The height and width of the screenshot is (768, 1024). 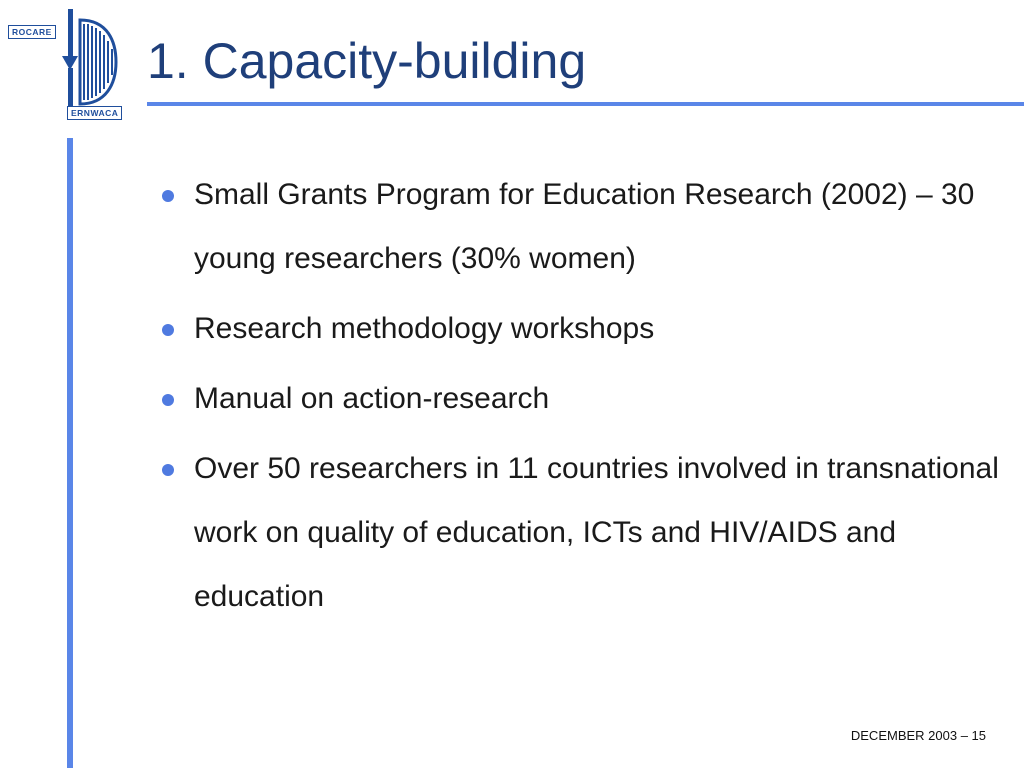 I want to click on logo-ernwaca-label: ERNWACA, so click(x=95, y=113).